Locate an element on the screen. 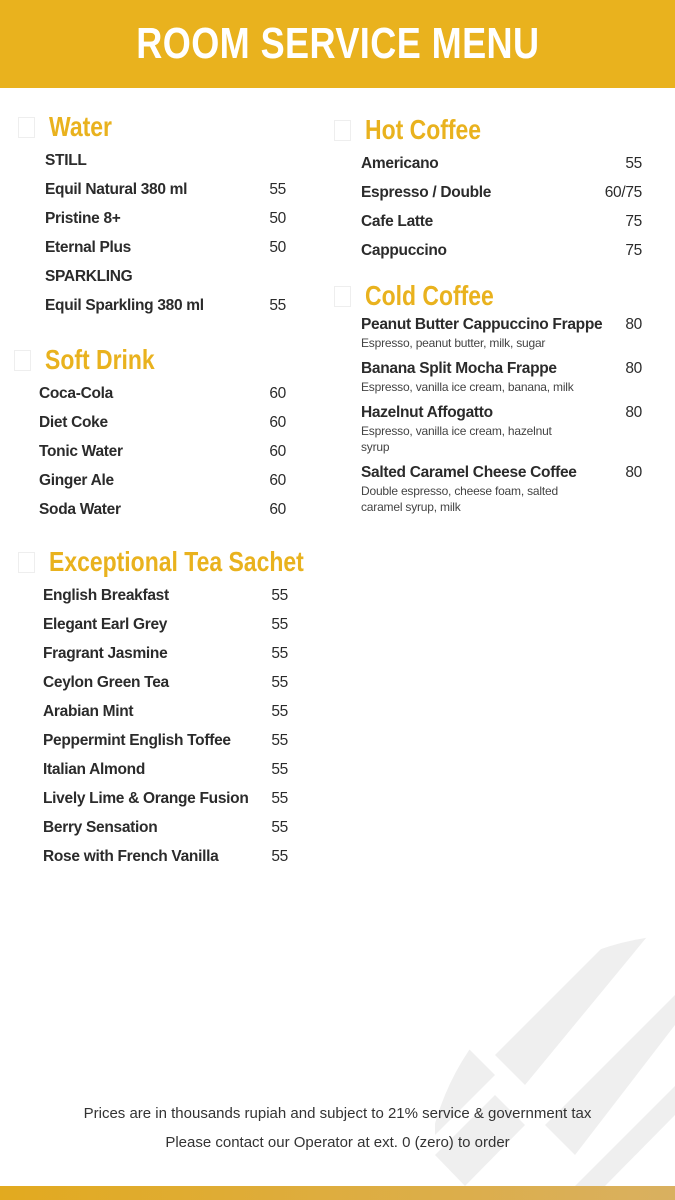 The image size is (675, 1200). item-name: Coca-Cola is located at coordinates (76, 393).